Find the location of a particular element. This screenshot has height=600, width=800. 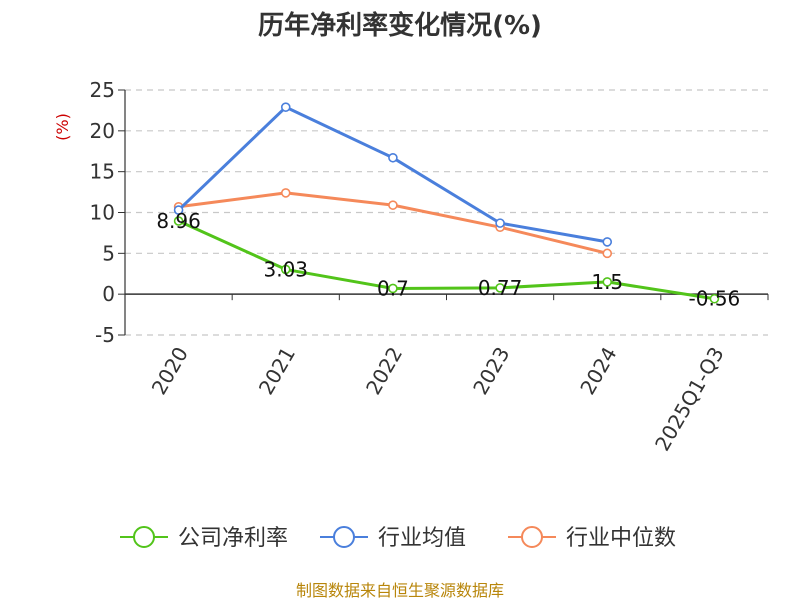

x-tick-label: 2024 is located at coordinates (598, 371).